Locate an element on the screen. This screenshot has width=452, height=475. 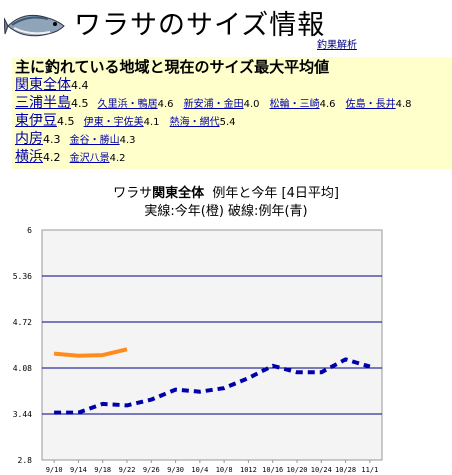
sub-region-link: 金谷・勝山 is located at coordinates (94, 140).